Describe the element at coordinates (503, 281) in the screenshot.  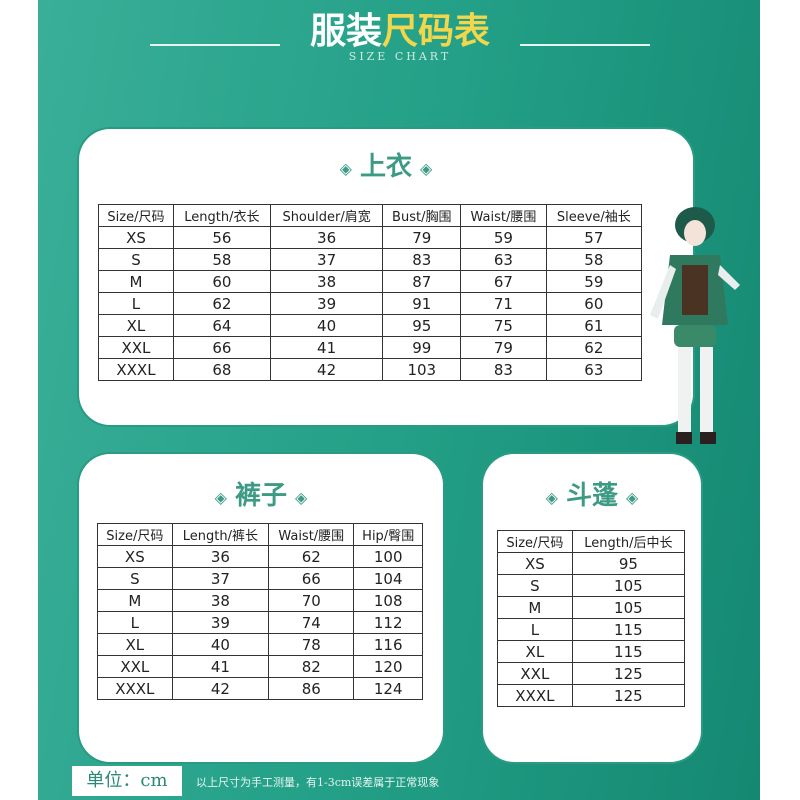
I see `table-cell: 67` at that location.